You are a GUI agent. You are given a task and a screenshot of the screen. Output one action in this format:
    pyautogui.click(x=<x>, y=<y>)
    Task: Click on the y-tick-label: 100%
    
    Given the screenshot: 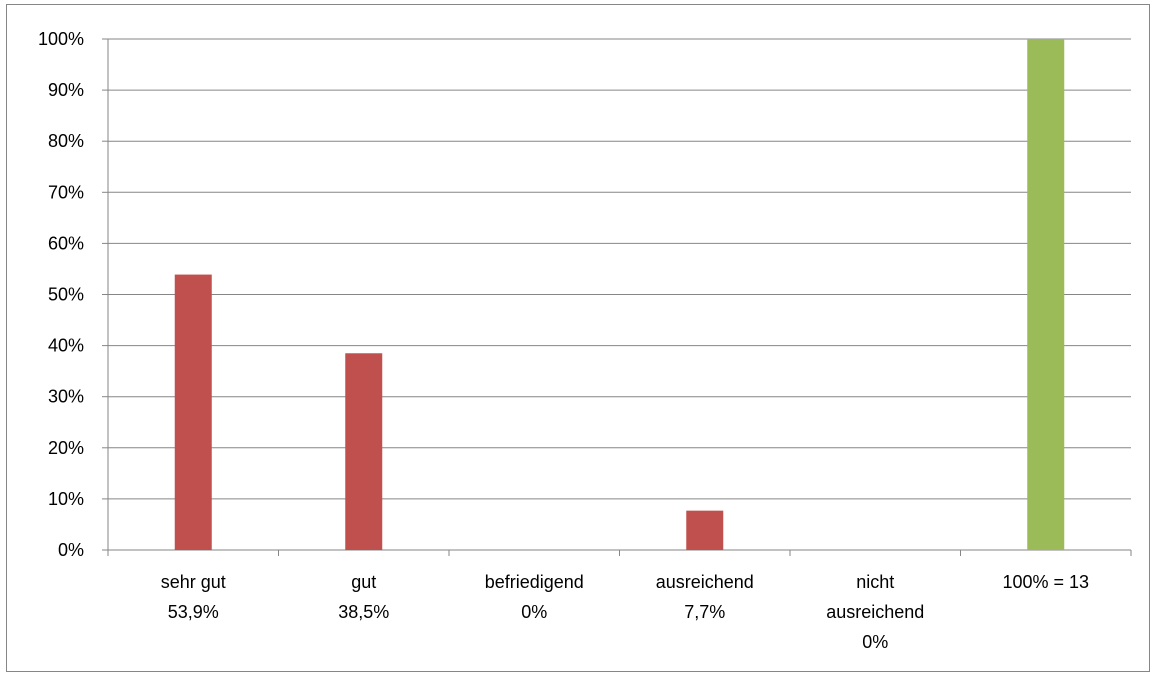 What is the action you would take?
    pyautogui.click(x=61, y=39)
    